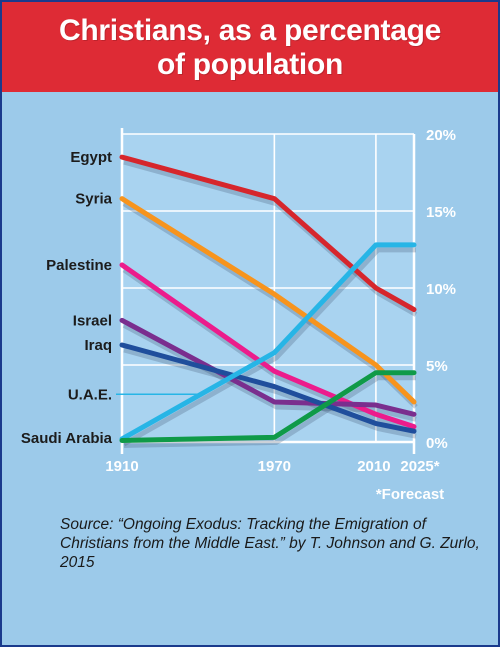 Image resolution: width=500 pixels, height=647 pixels. Describe the element at coordinates (98, 345) in the screenshot. I see `series-label: Iraq` at that location.